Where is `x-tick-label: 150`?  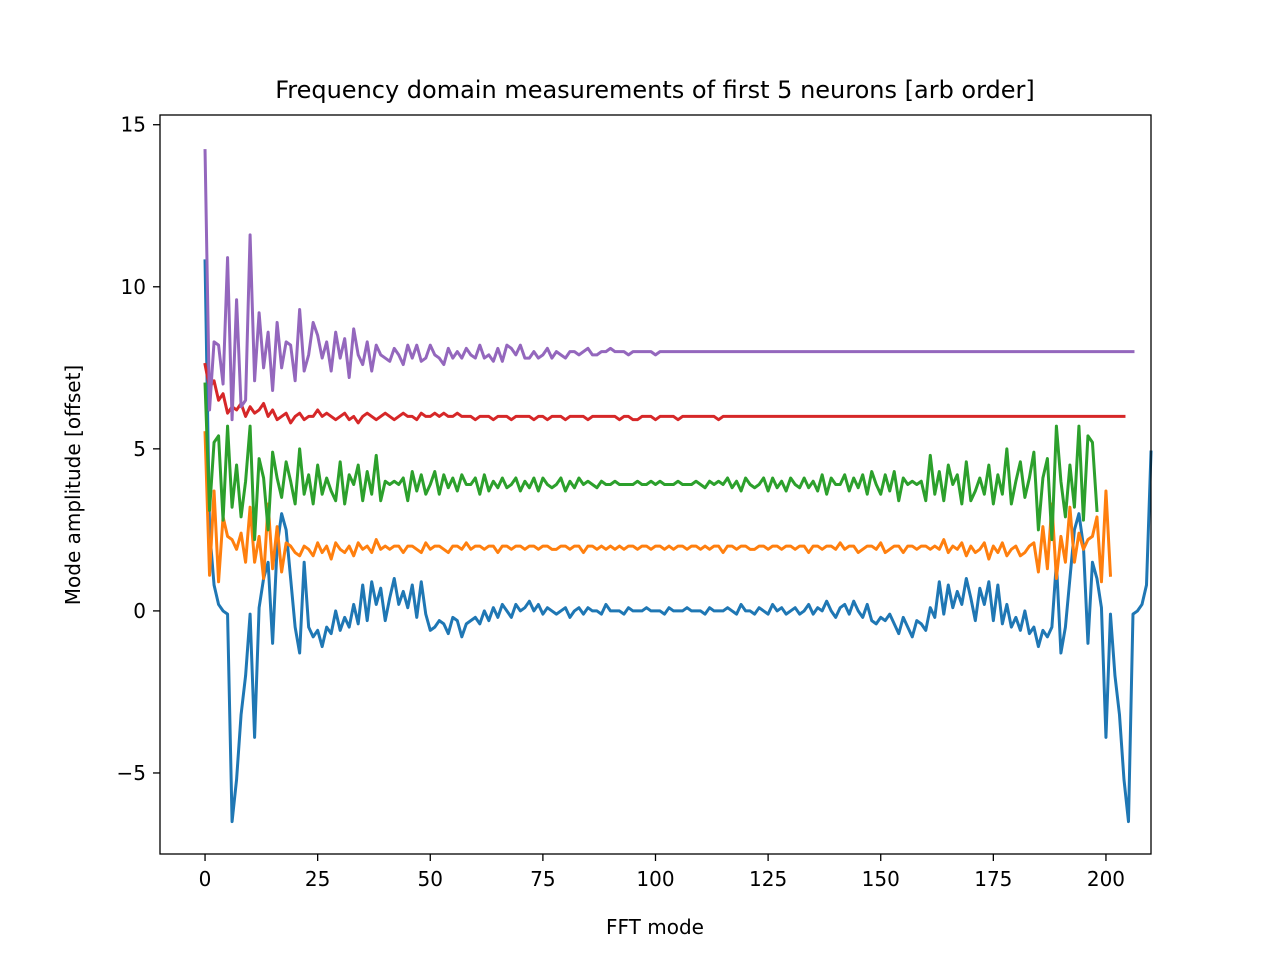
x-tick-label: 150 is located at coordinates (881, 879).